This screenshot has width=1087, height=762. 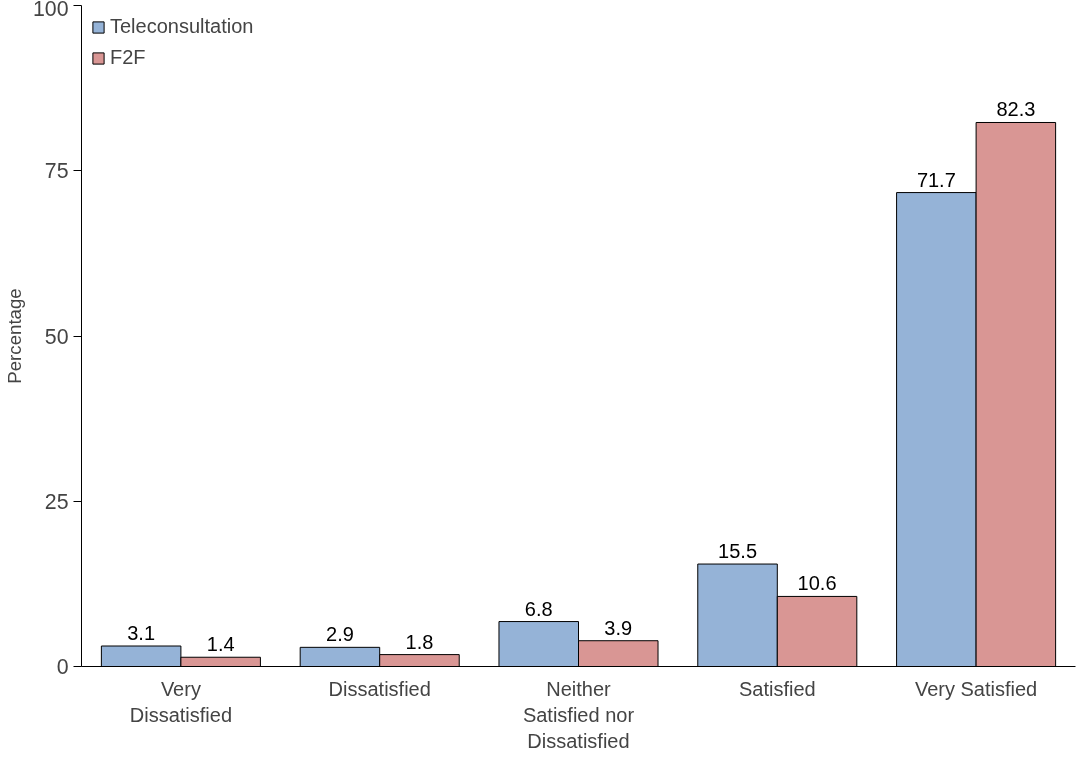 What do you see at coordinates (56, 501) in the screenshot?
I see `y-tick-label: 25` at bounding box center [56, 501].